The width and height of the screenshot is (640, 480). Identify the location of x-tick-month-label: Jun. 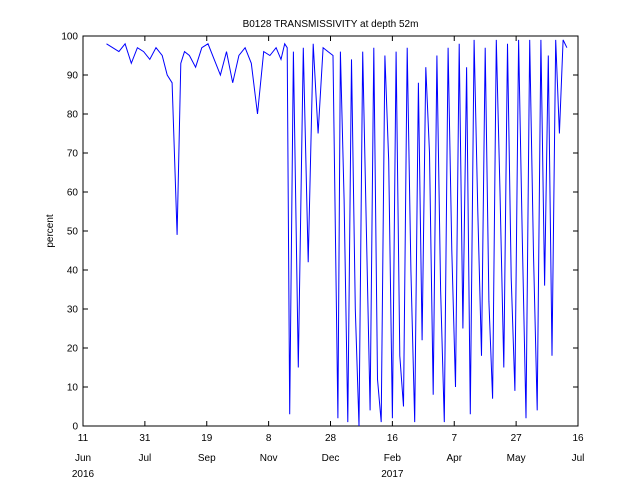
(83, 458).